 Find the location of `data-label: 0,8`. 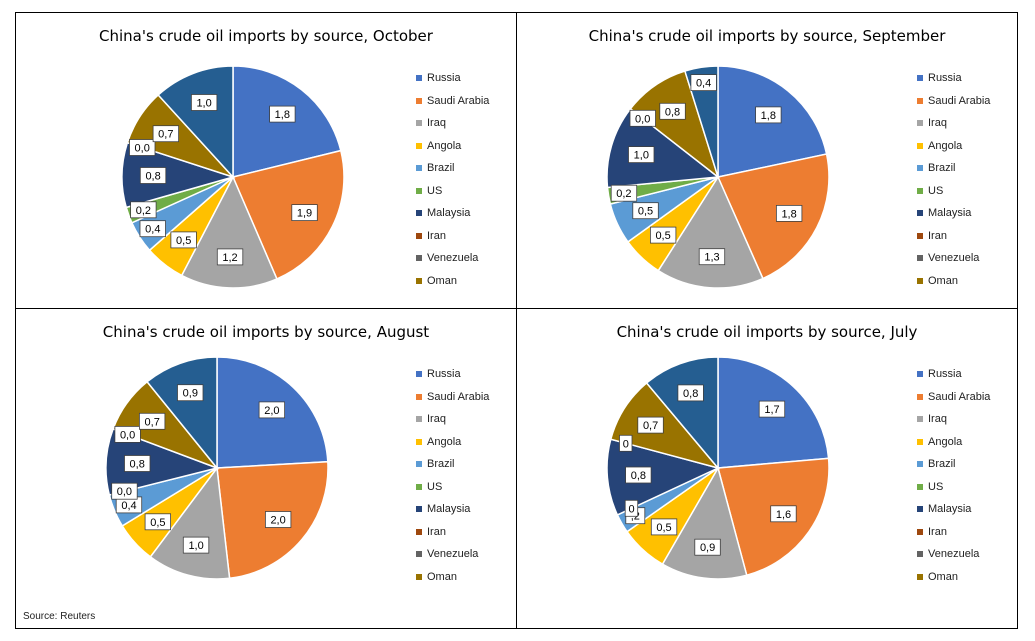

data-label: 0,8 is located at coordinates (638, 475).